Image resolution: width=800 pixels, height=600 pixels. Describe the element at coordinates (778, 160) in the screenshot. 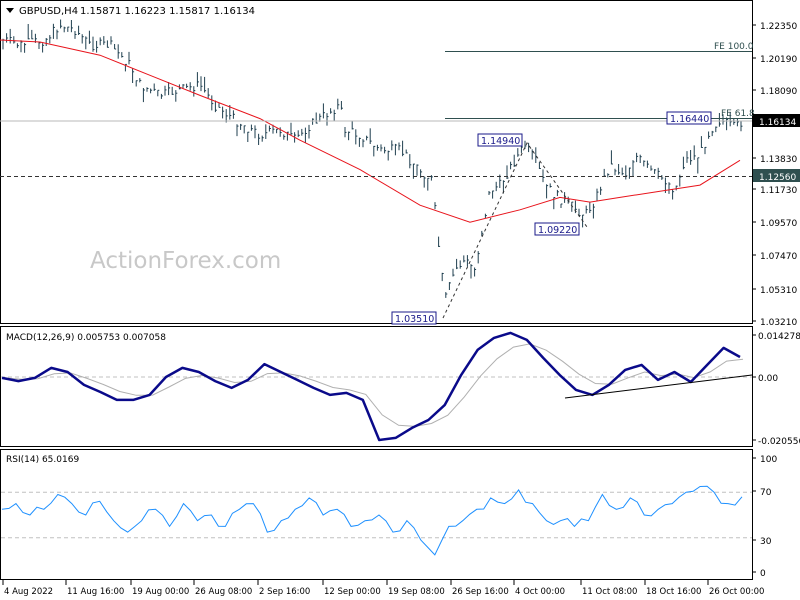

I see `price-tick-label: 1.13830` at that location.